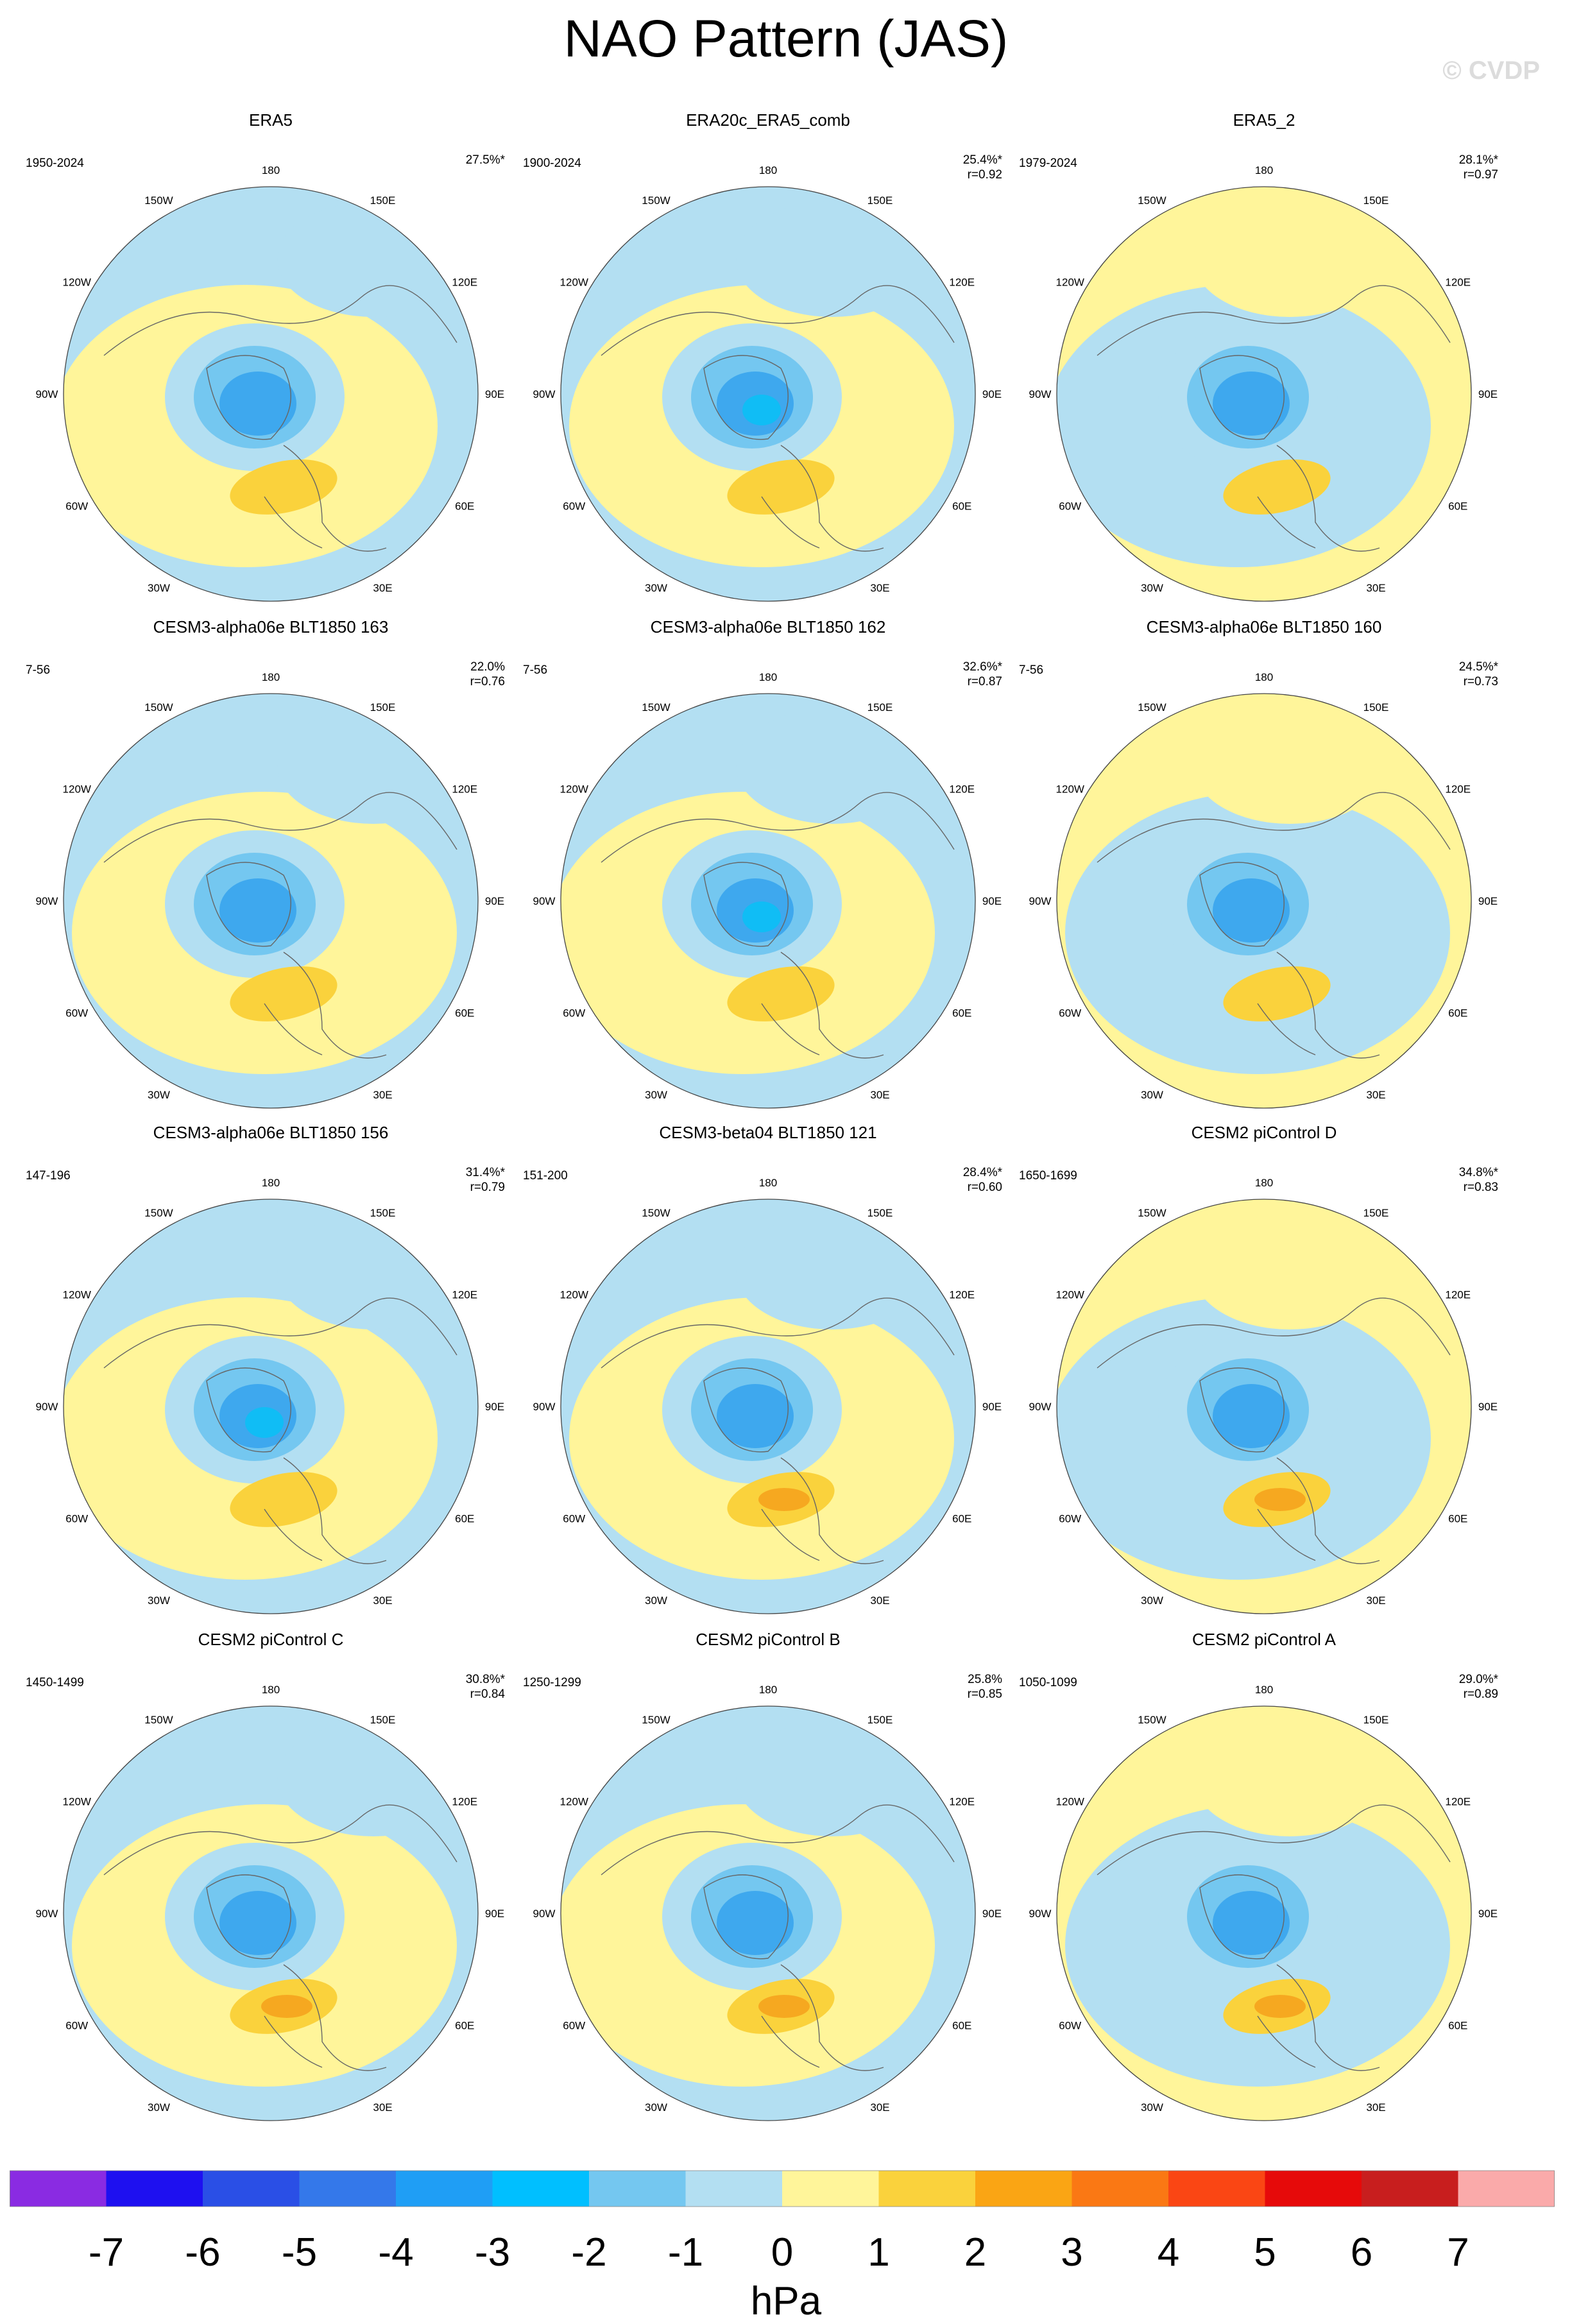  What do you see at coordinates (984, 1694) in the screenshot?
I see `pattern-correlation: r=0.85` at bounding box center [984, 1694].